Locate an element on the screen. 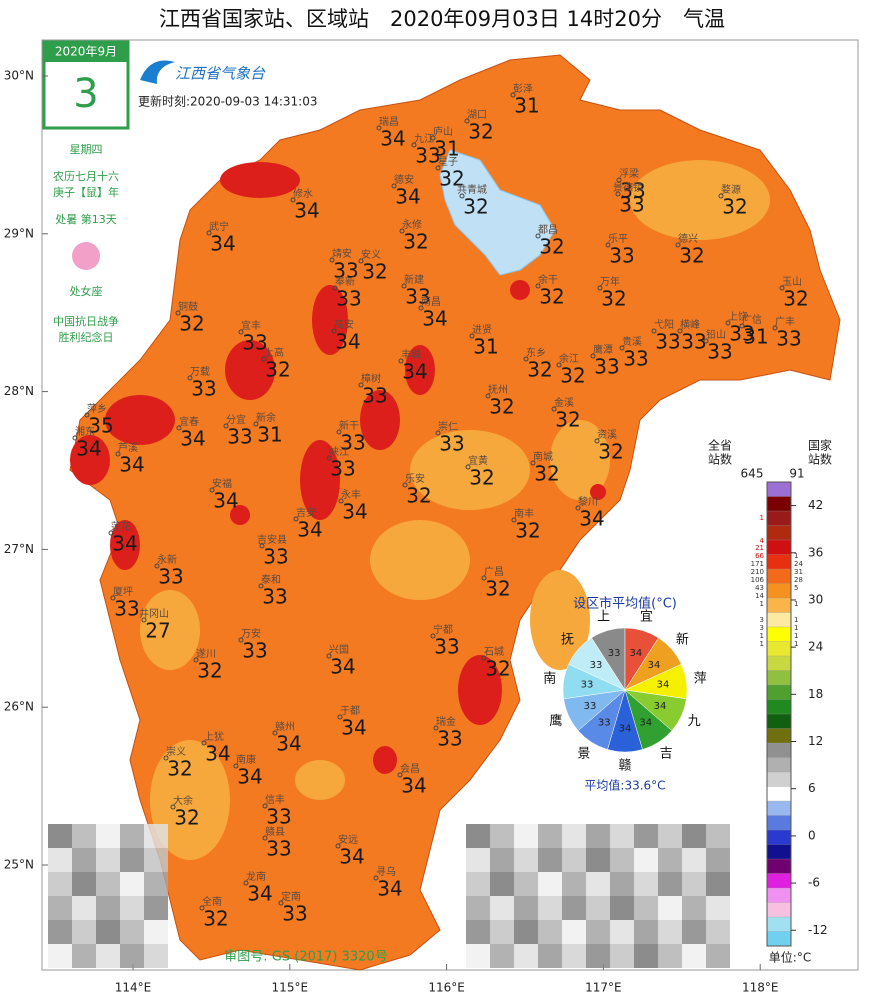 The height and width of the screenshot is (1000, 884). station-name: 新干 is located at coordinates (349, 425).